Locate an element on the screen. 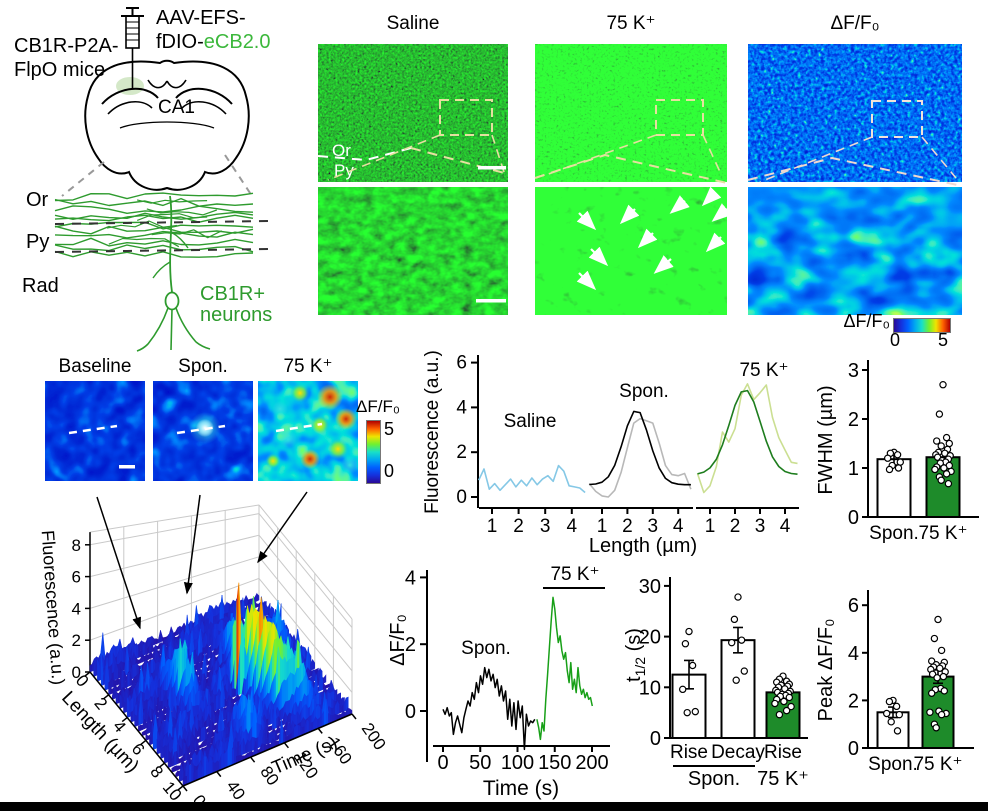  colorbar-roi-label: ΔF/F₀ is located at coordinates (378, 406).